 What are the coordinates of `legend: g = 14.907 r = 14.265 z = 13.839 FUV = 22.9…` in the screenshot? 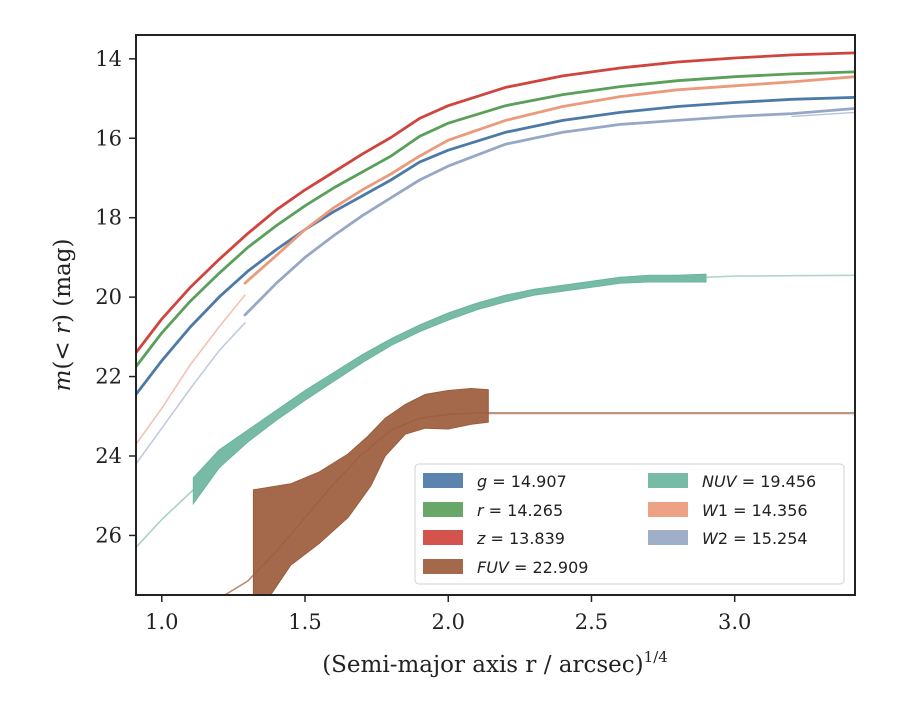 It's located at (629, 524).